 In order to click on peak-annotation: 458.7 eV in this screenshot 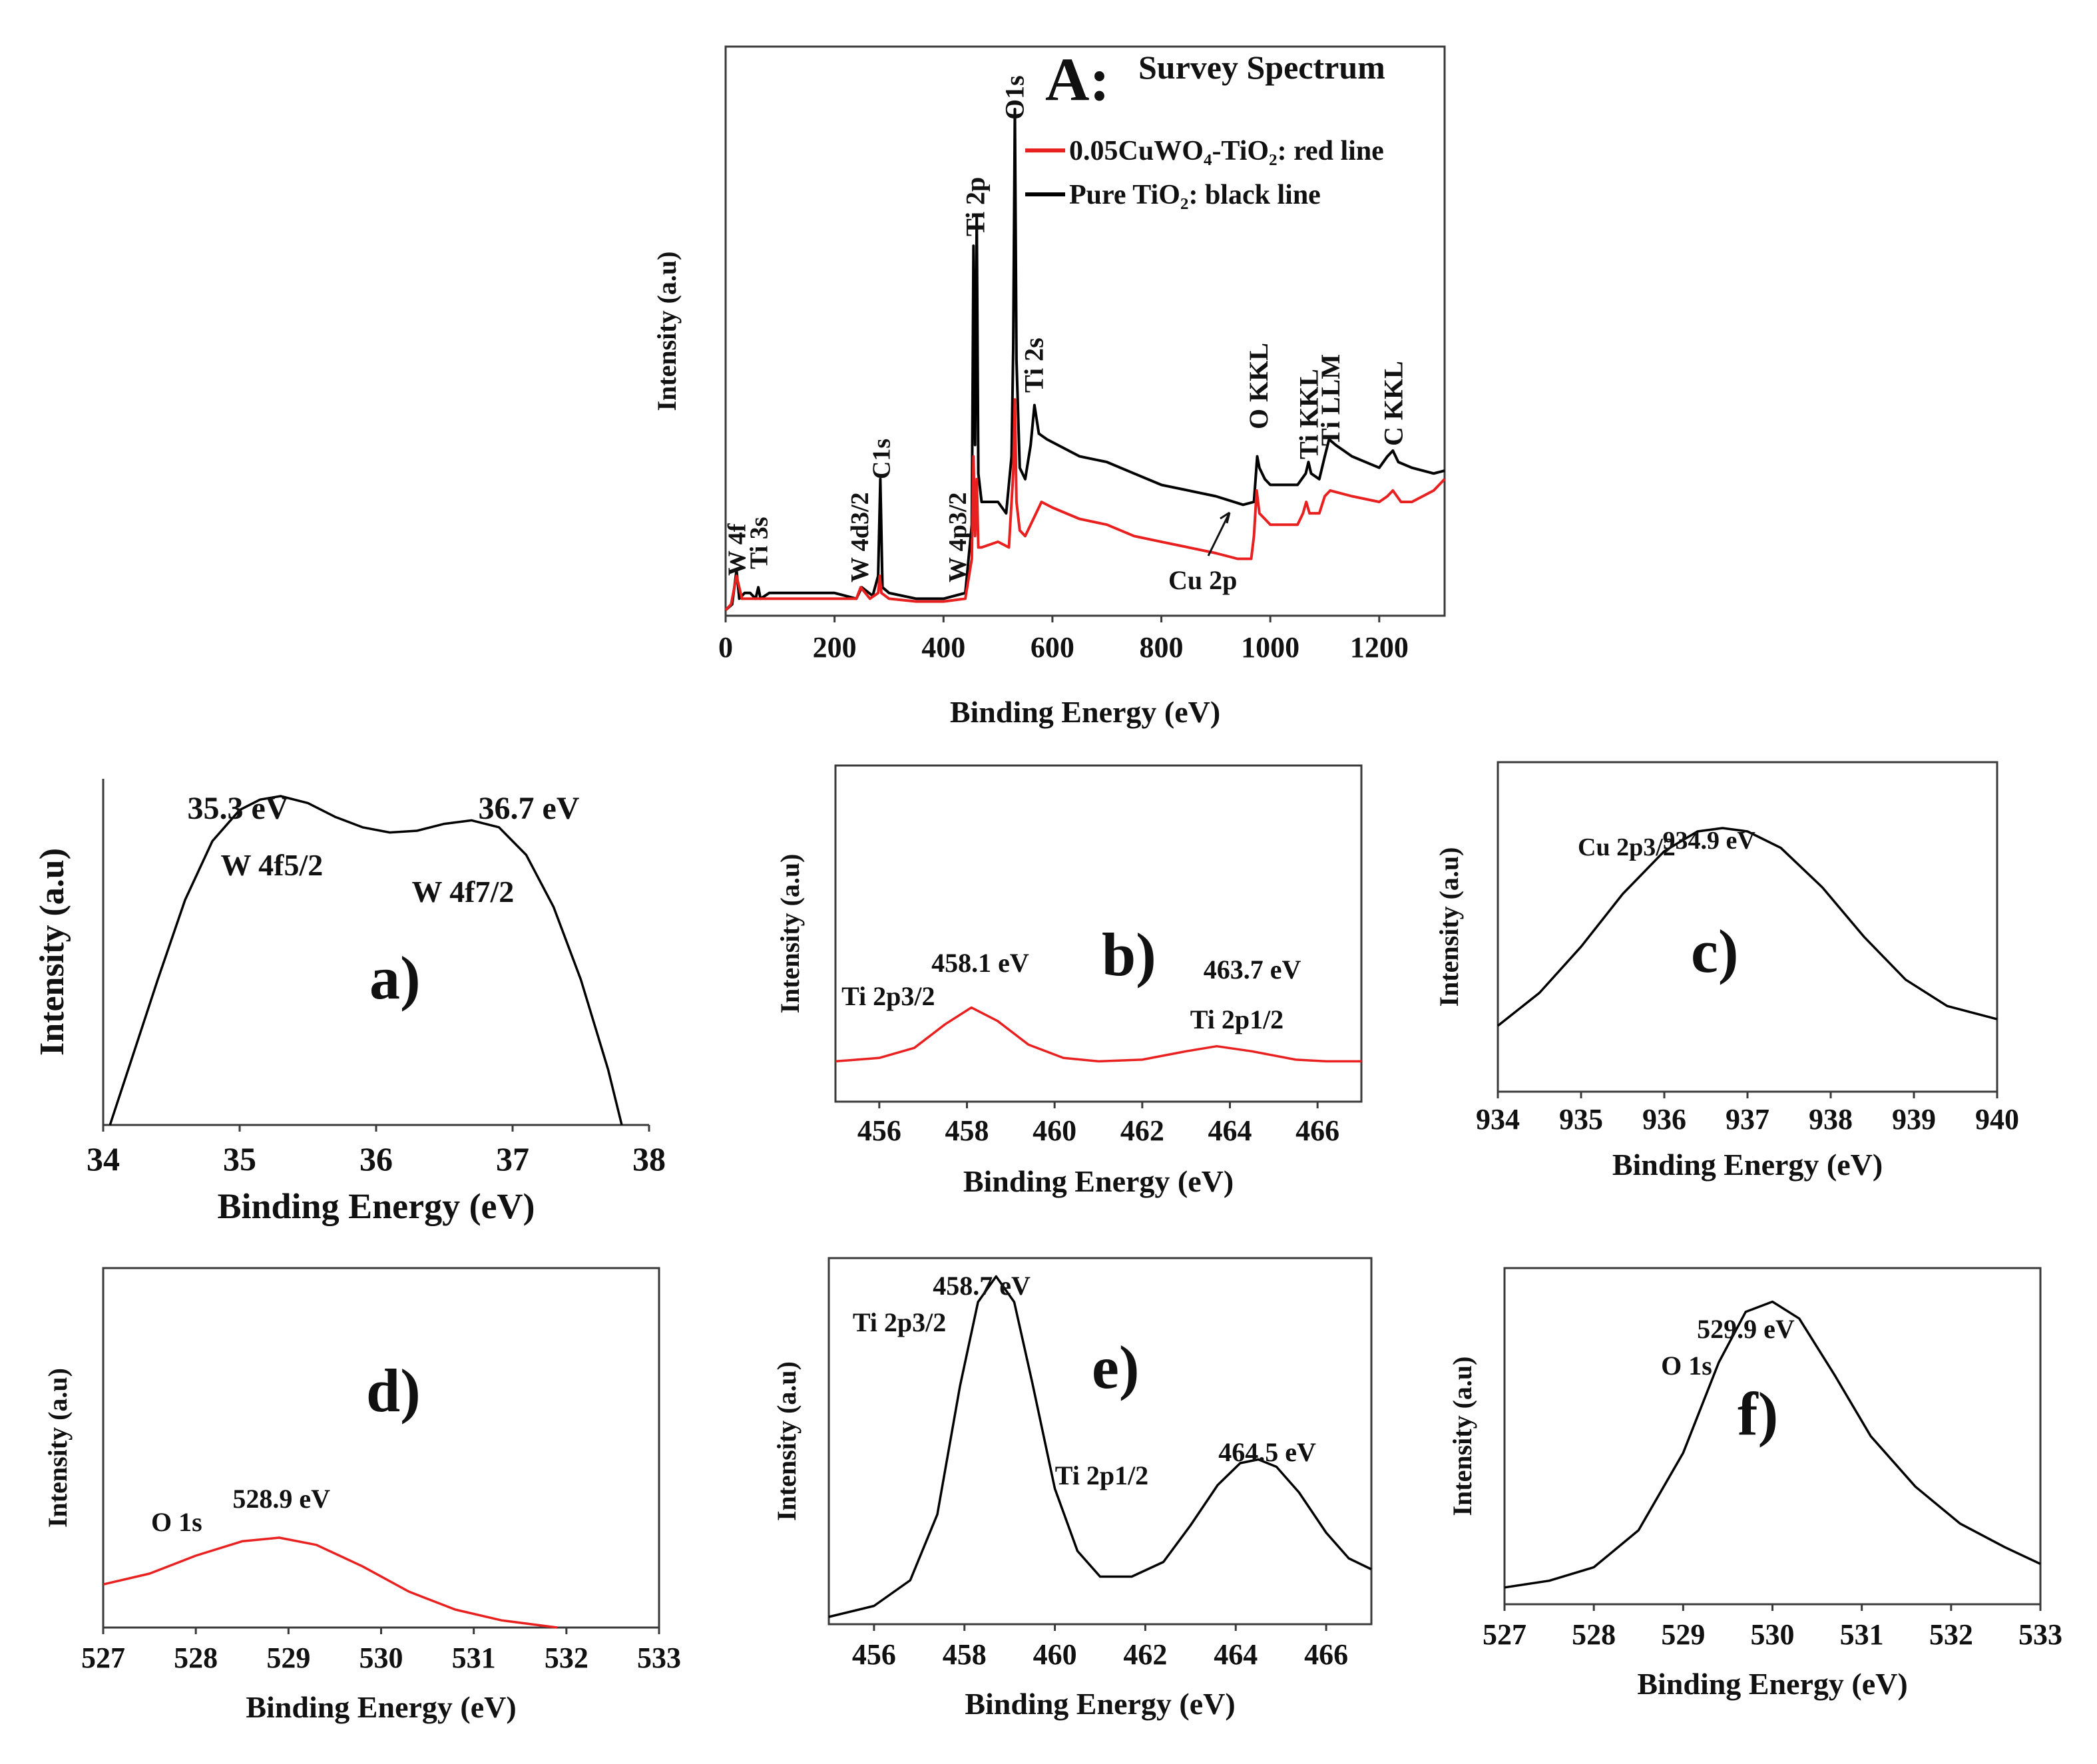, I will do `click(982, 1286)`.